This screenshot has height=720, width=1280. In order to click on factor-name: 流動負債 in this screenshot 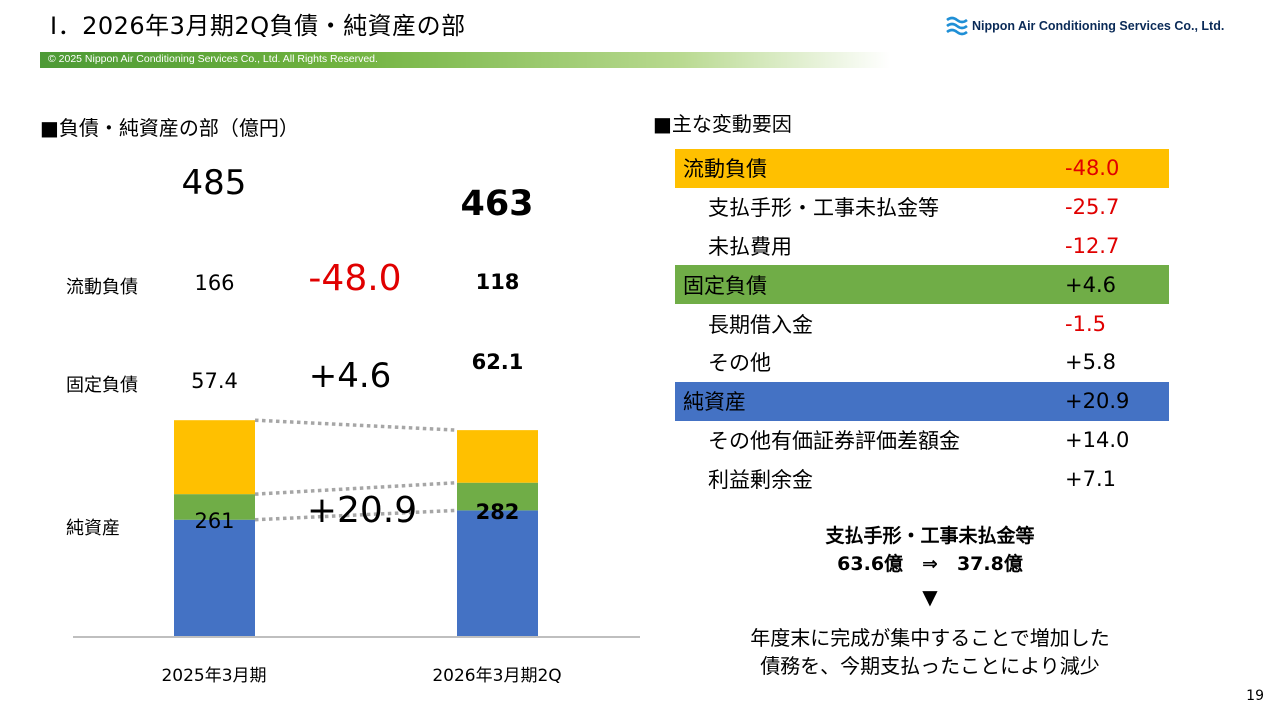, I will do `click(725, 169)`.